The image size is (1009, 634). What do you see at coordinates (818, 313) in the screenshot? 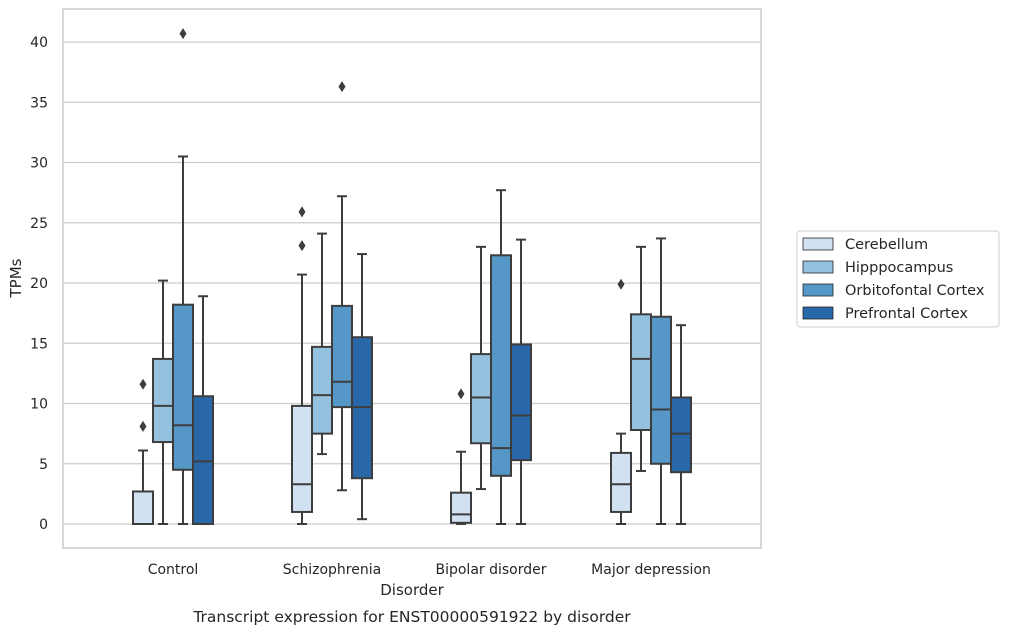
I see `legend-swatch-prefrontal-cortex` at bounding box center [818, 313].